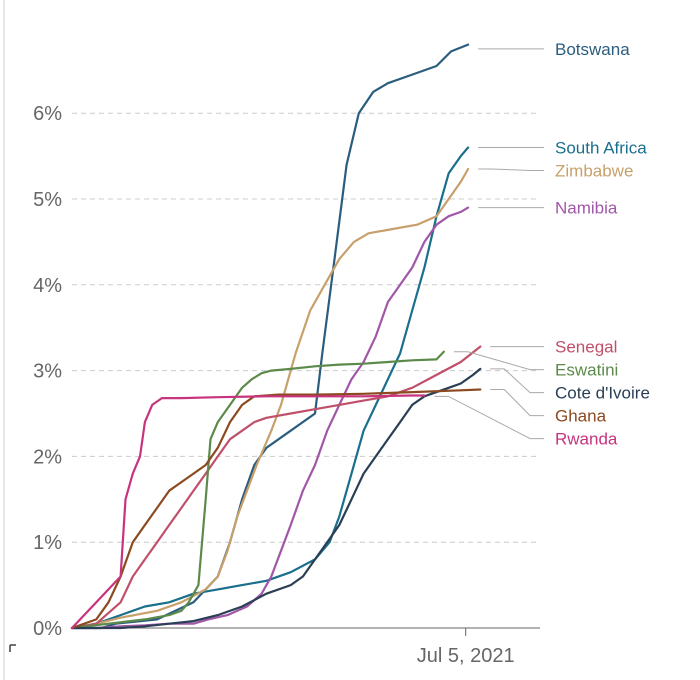 This screenshot has width=700, height=680. I want to click on legend-label-rwanda: Rwanda, so click(586, 439).